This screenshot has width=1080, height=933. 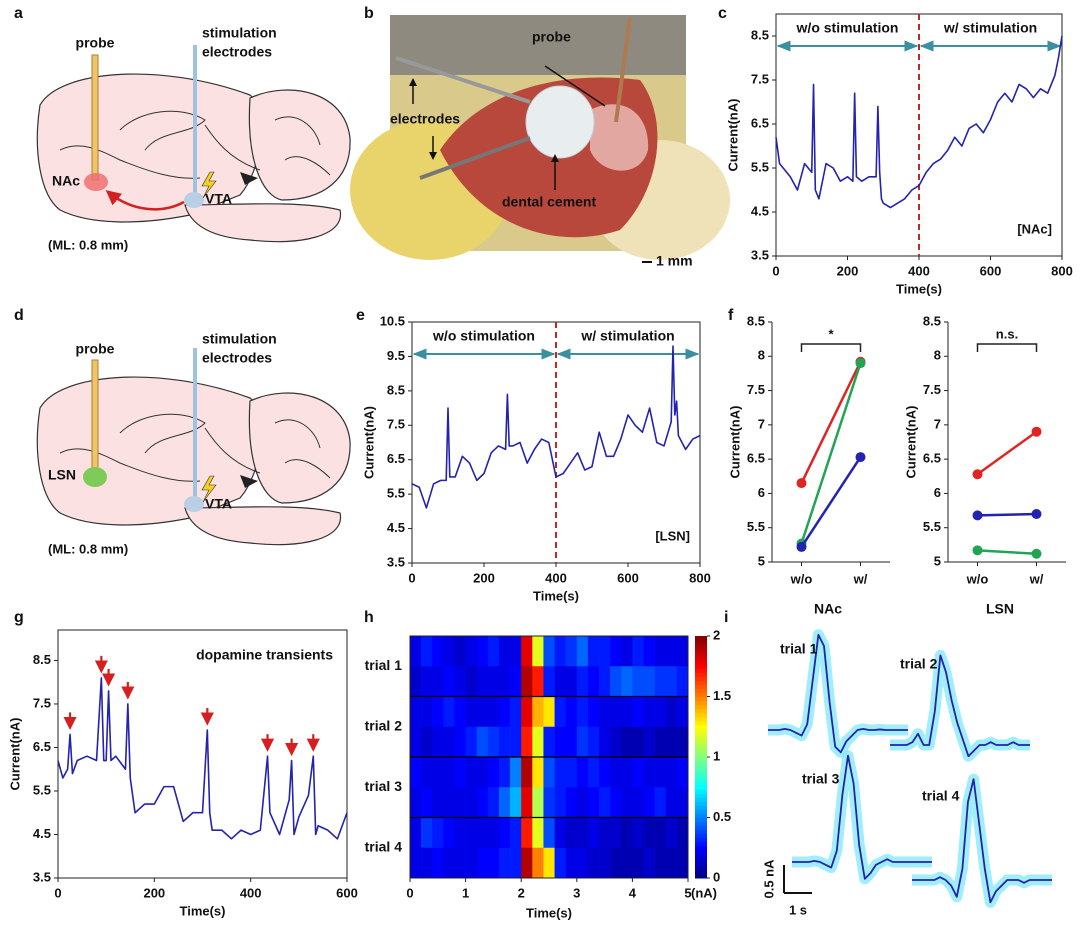 I want to click on probe-shaft, so click(x=95, y=416).